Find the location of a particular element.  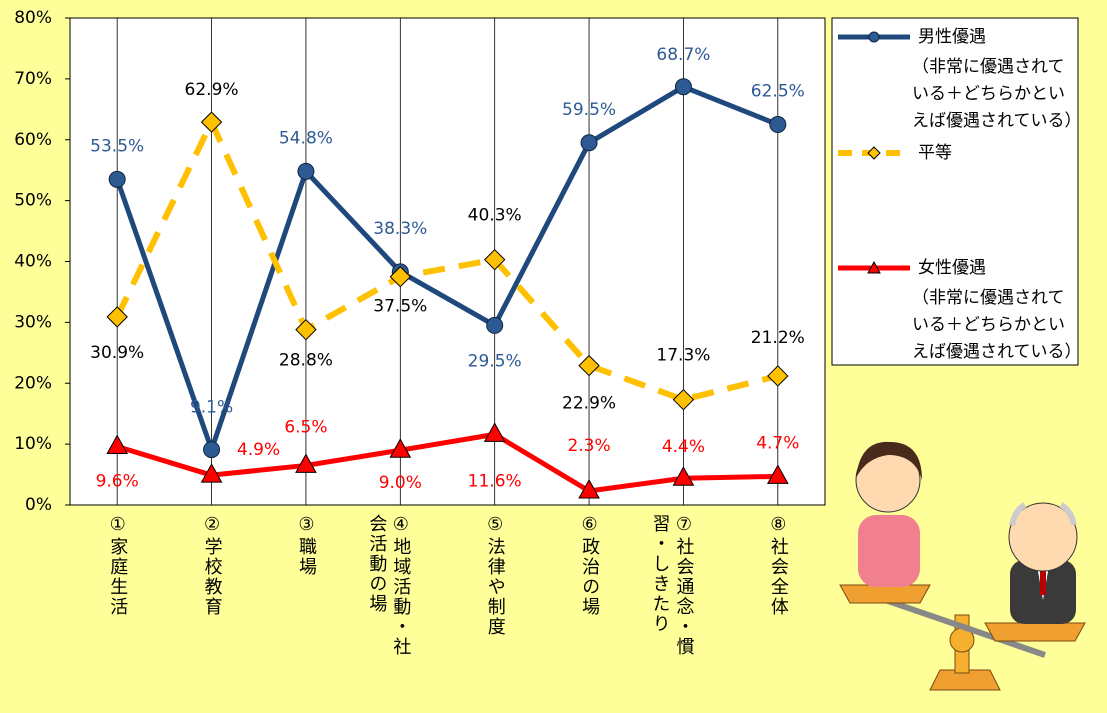

data-label: 9.6% is located at coordinates (117, 482).